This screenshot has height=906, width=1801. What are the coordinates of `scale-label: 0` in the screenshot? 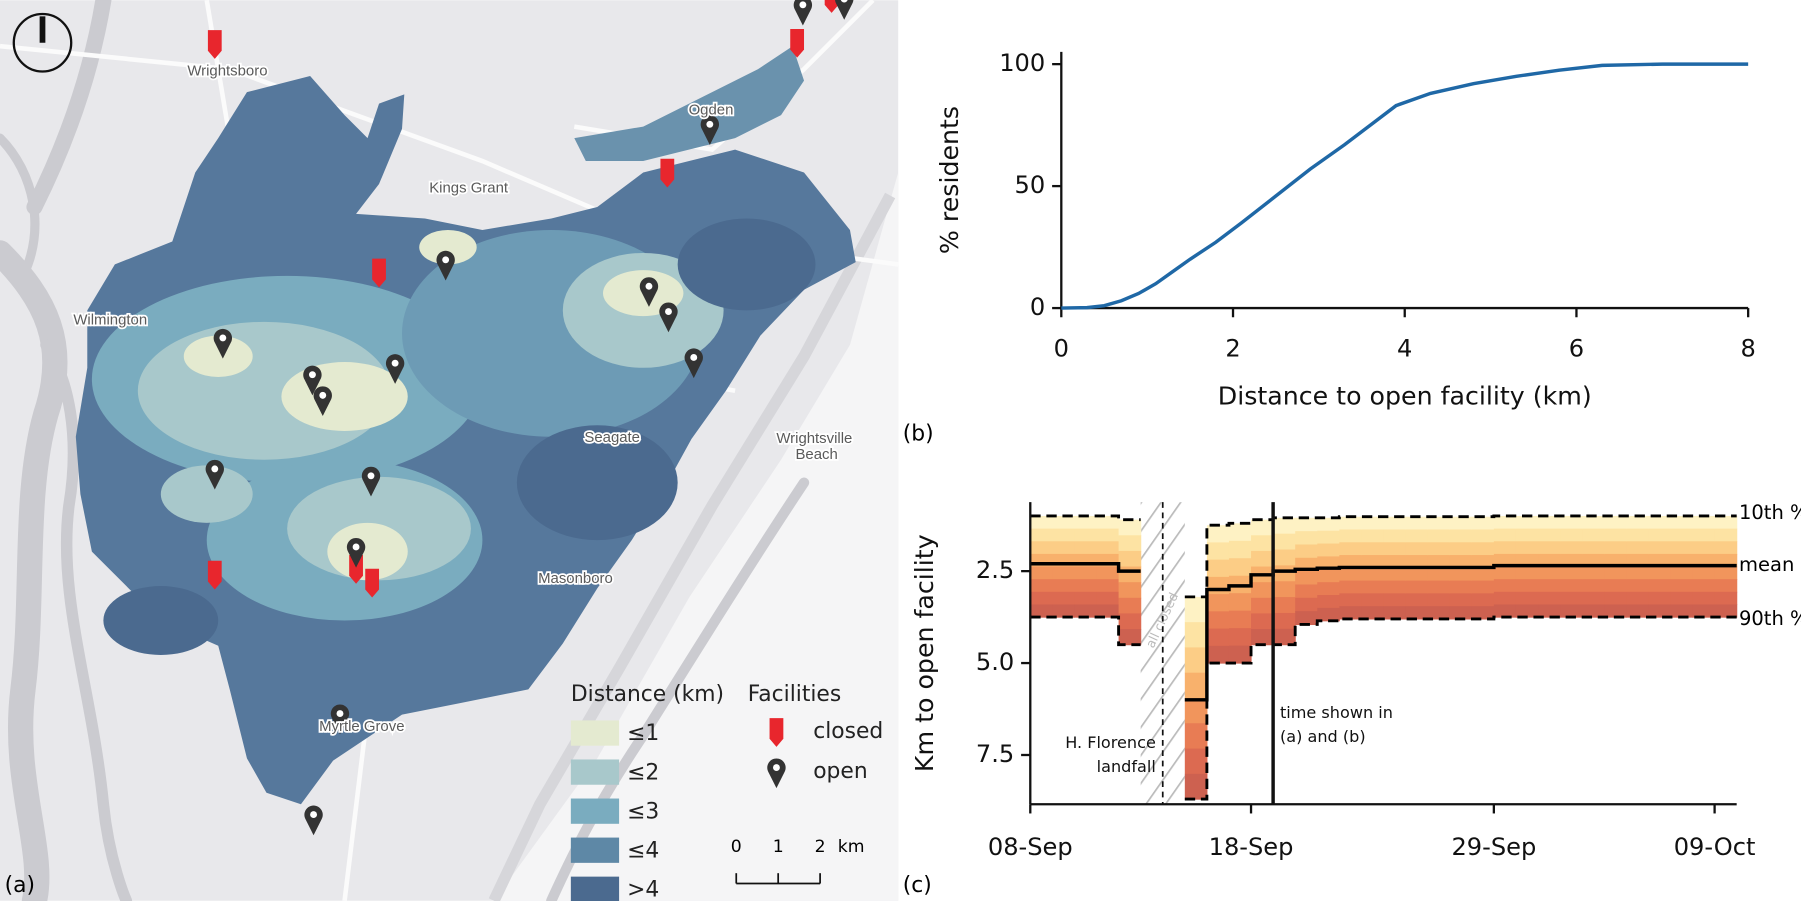 It's located at (736, 847).